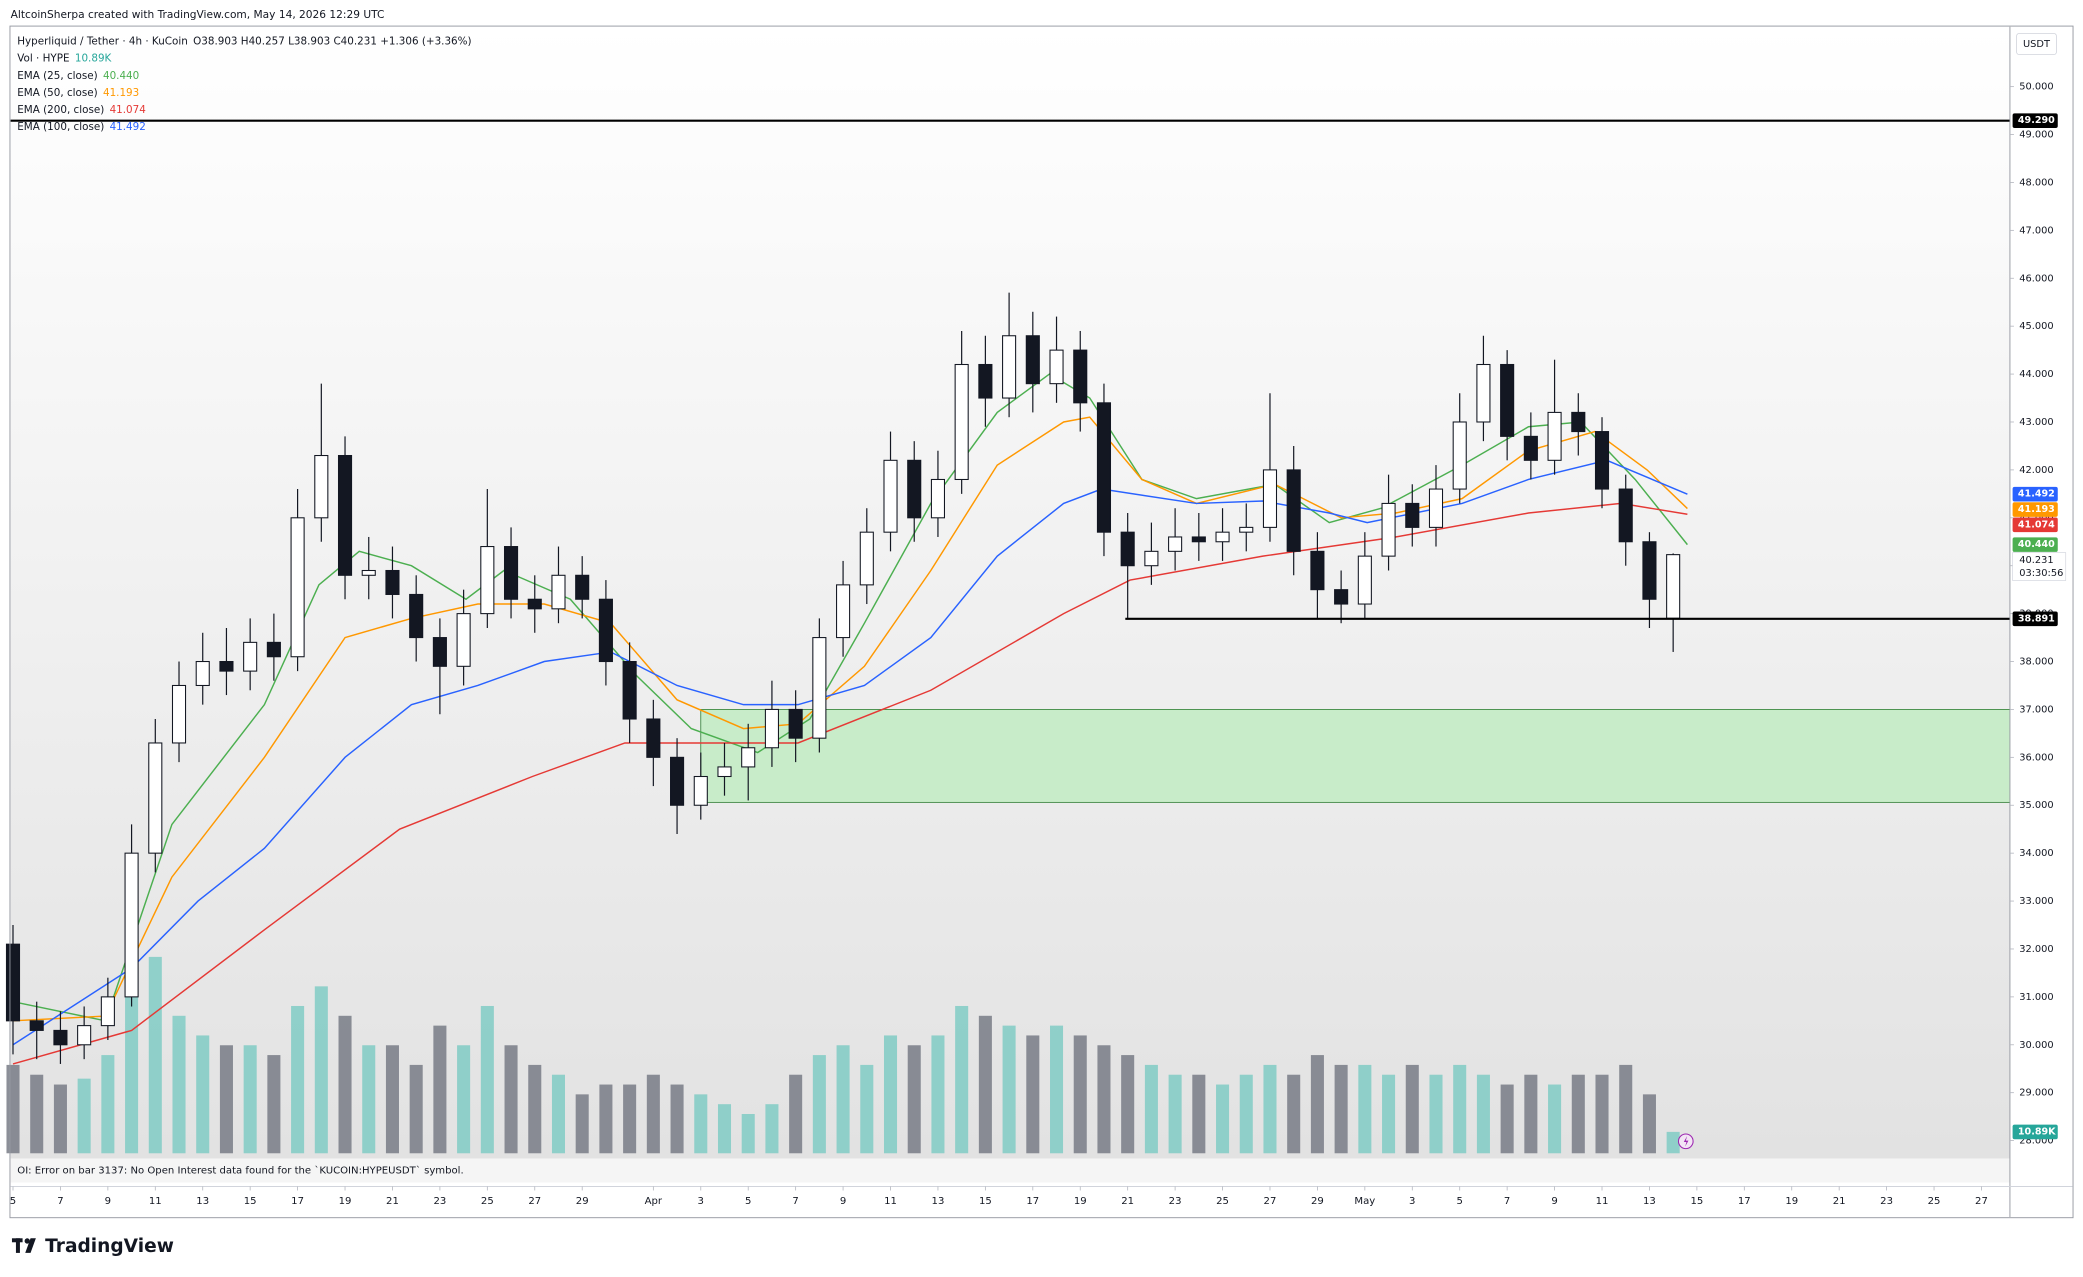  Describe the element at coordinates (128, 110) in the screenshot. I see `legend-value: 41.074` at that location.